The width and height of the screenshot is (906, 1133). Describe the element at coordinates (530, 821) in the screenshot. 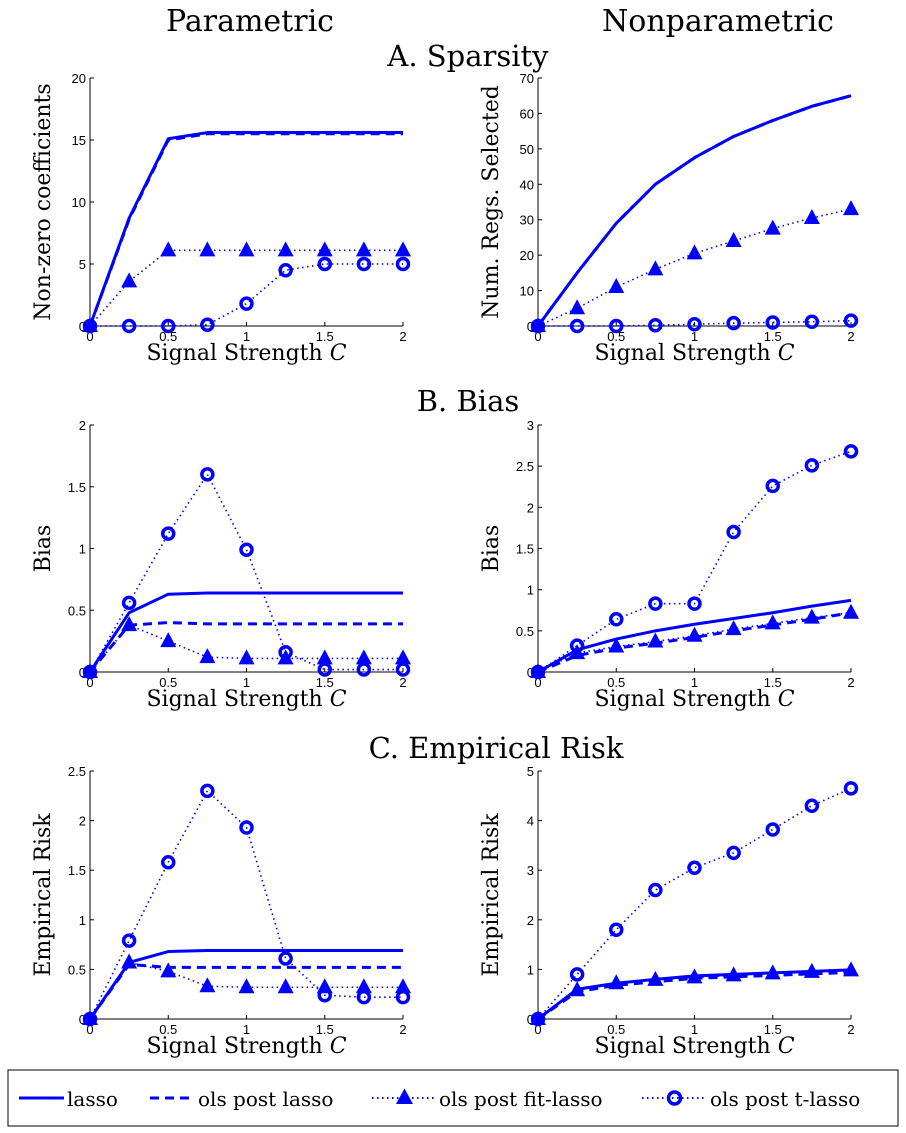

I see `y-tick-label: 4` at that location.